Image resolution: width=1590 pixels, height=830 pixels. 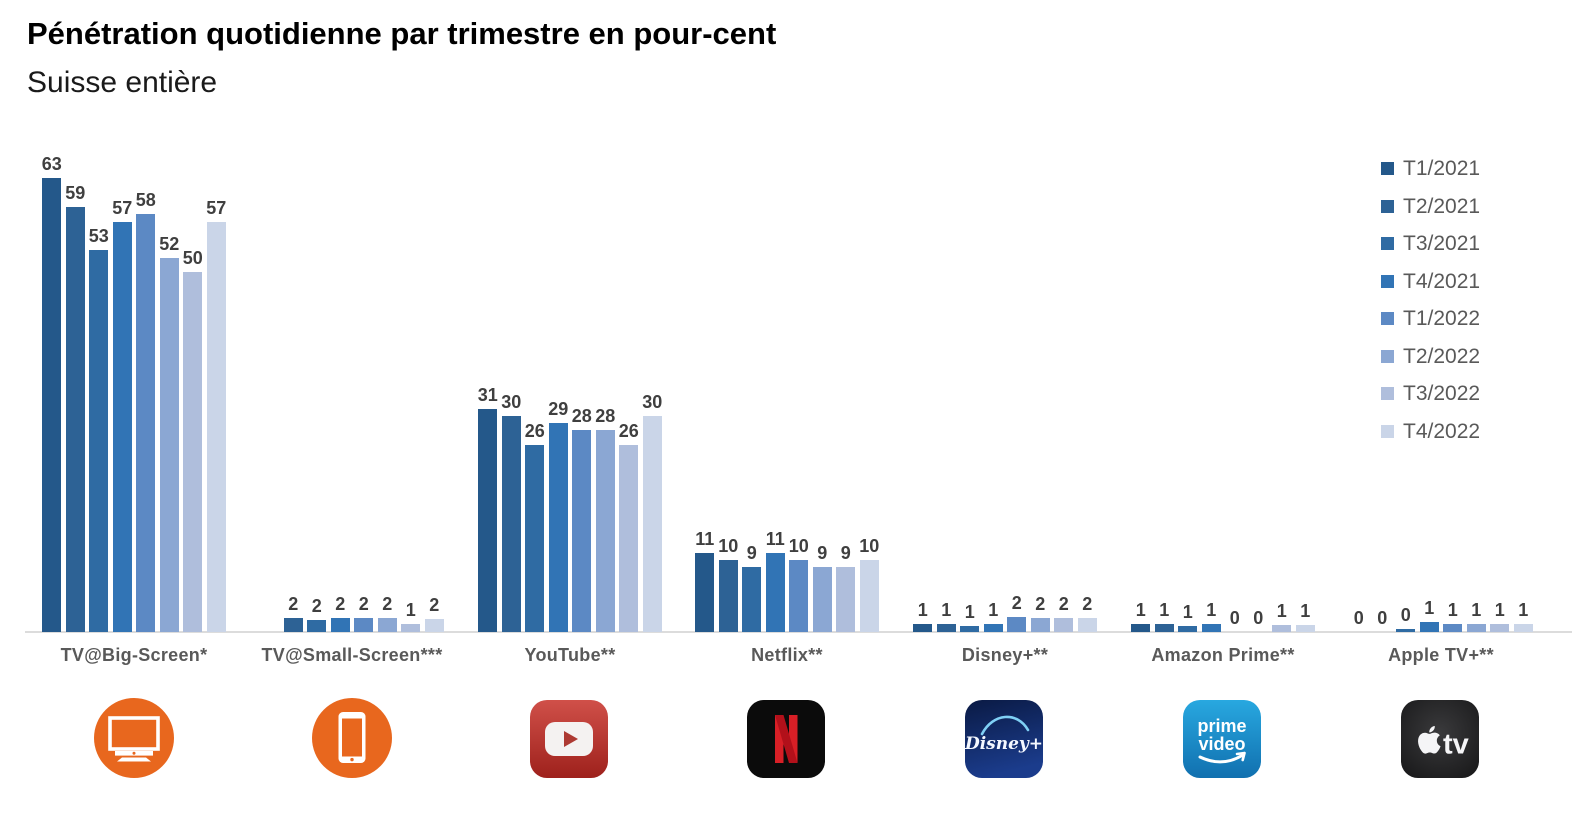 I want to click on bar-value-label: 29, so click(x=558, y=409).